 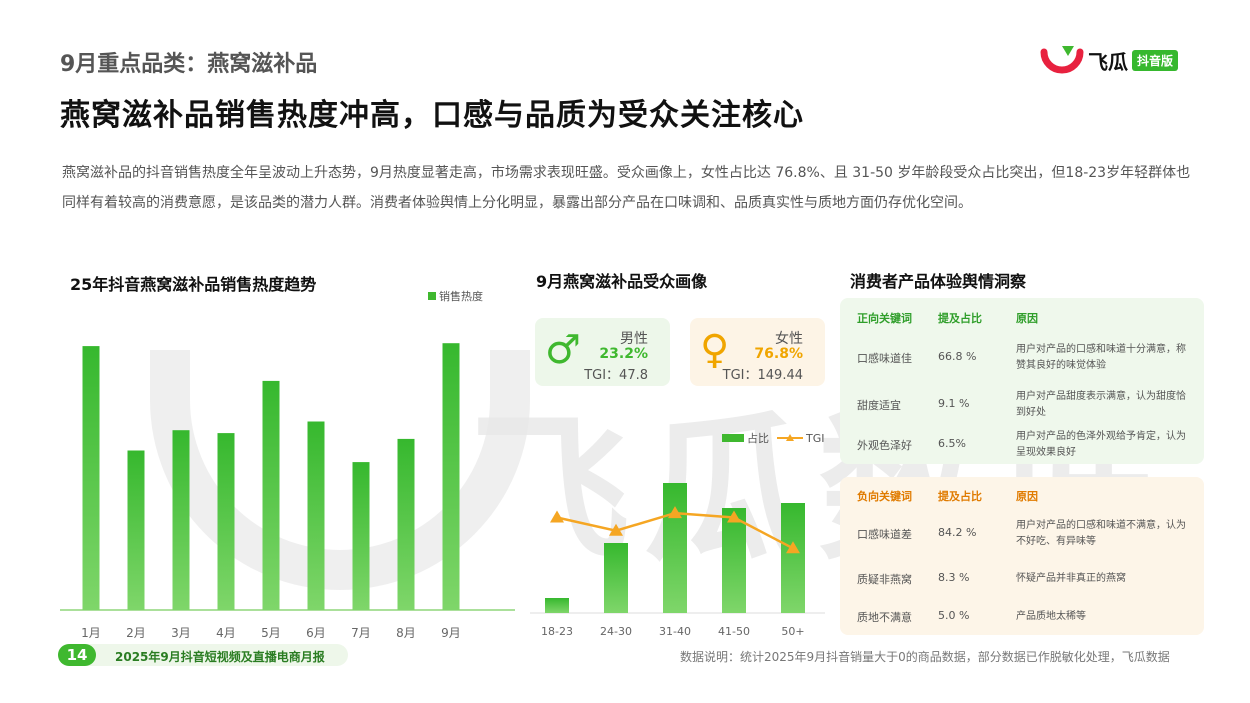 I want to click on trend-legend: 销售热度, so click(x=455, y=296).